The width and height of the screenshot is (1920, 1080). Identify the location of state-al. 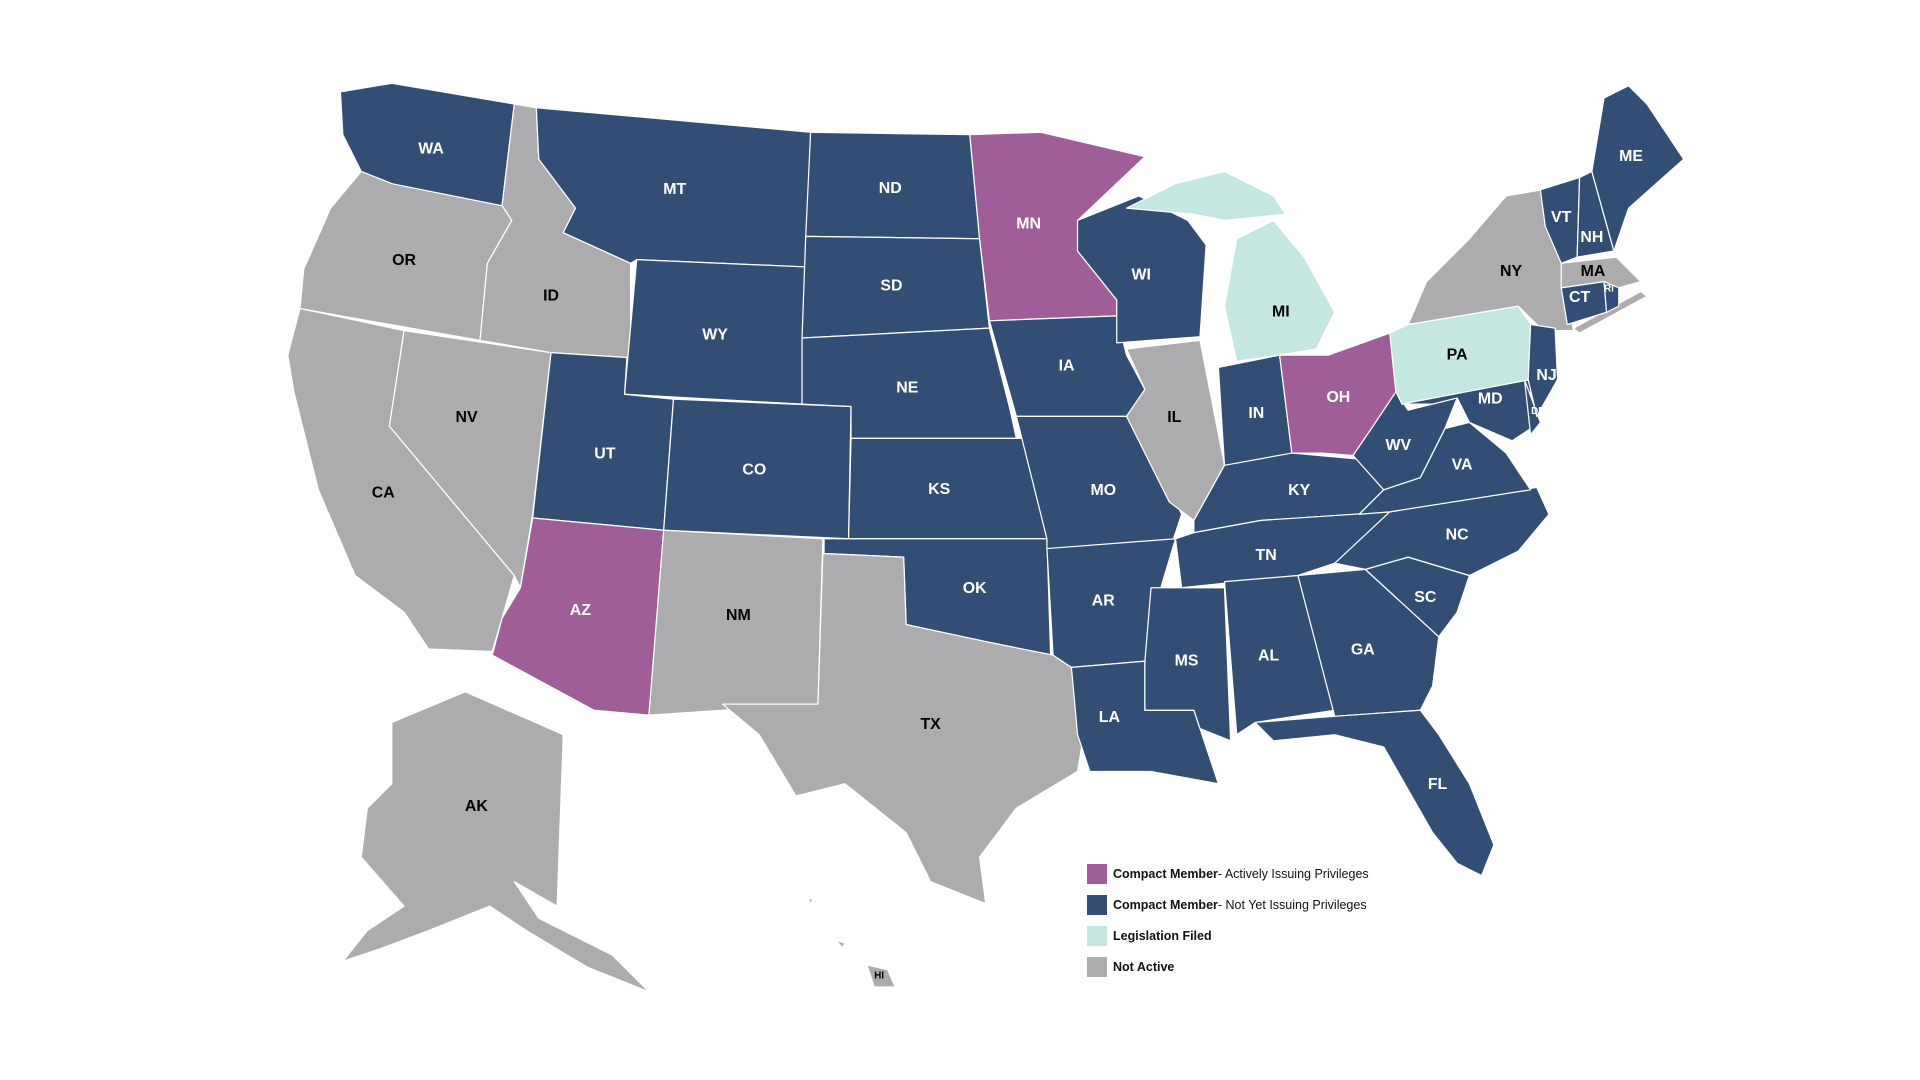
(1279, 655).